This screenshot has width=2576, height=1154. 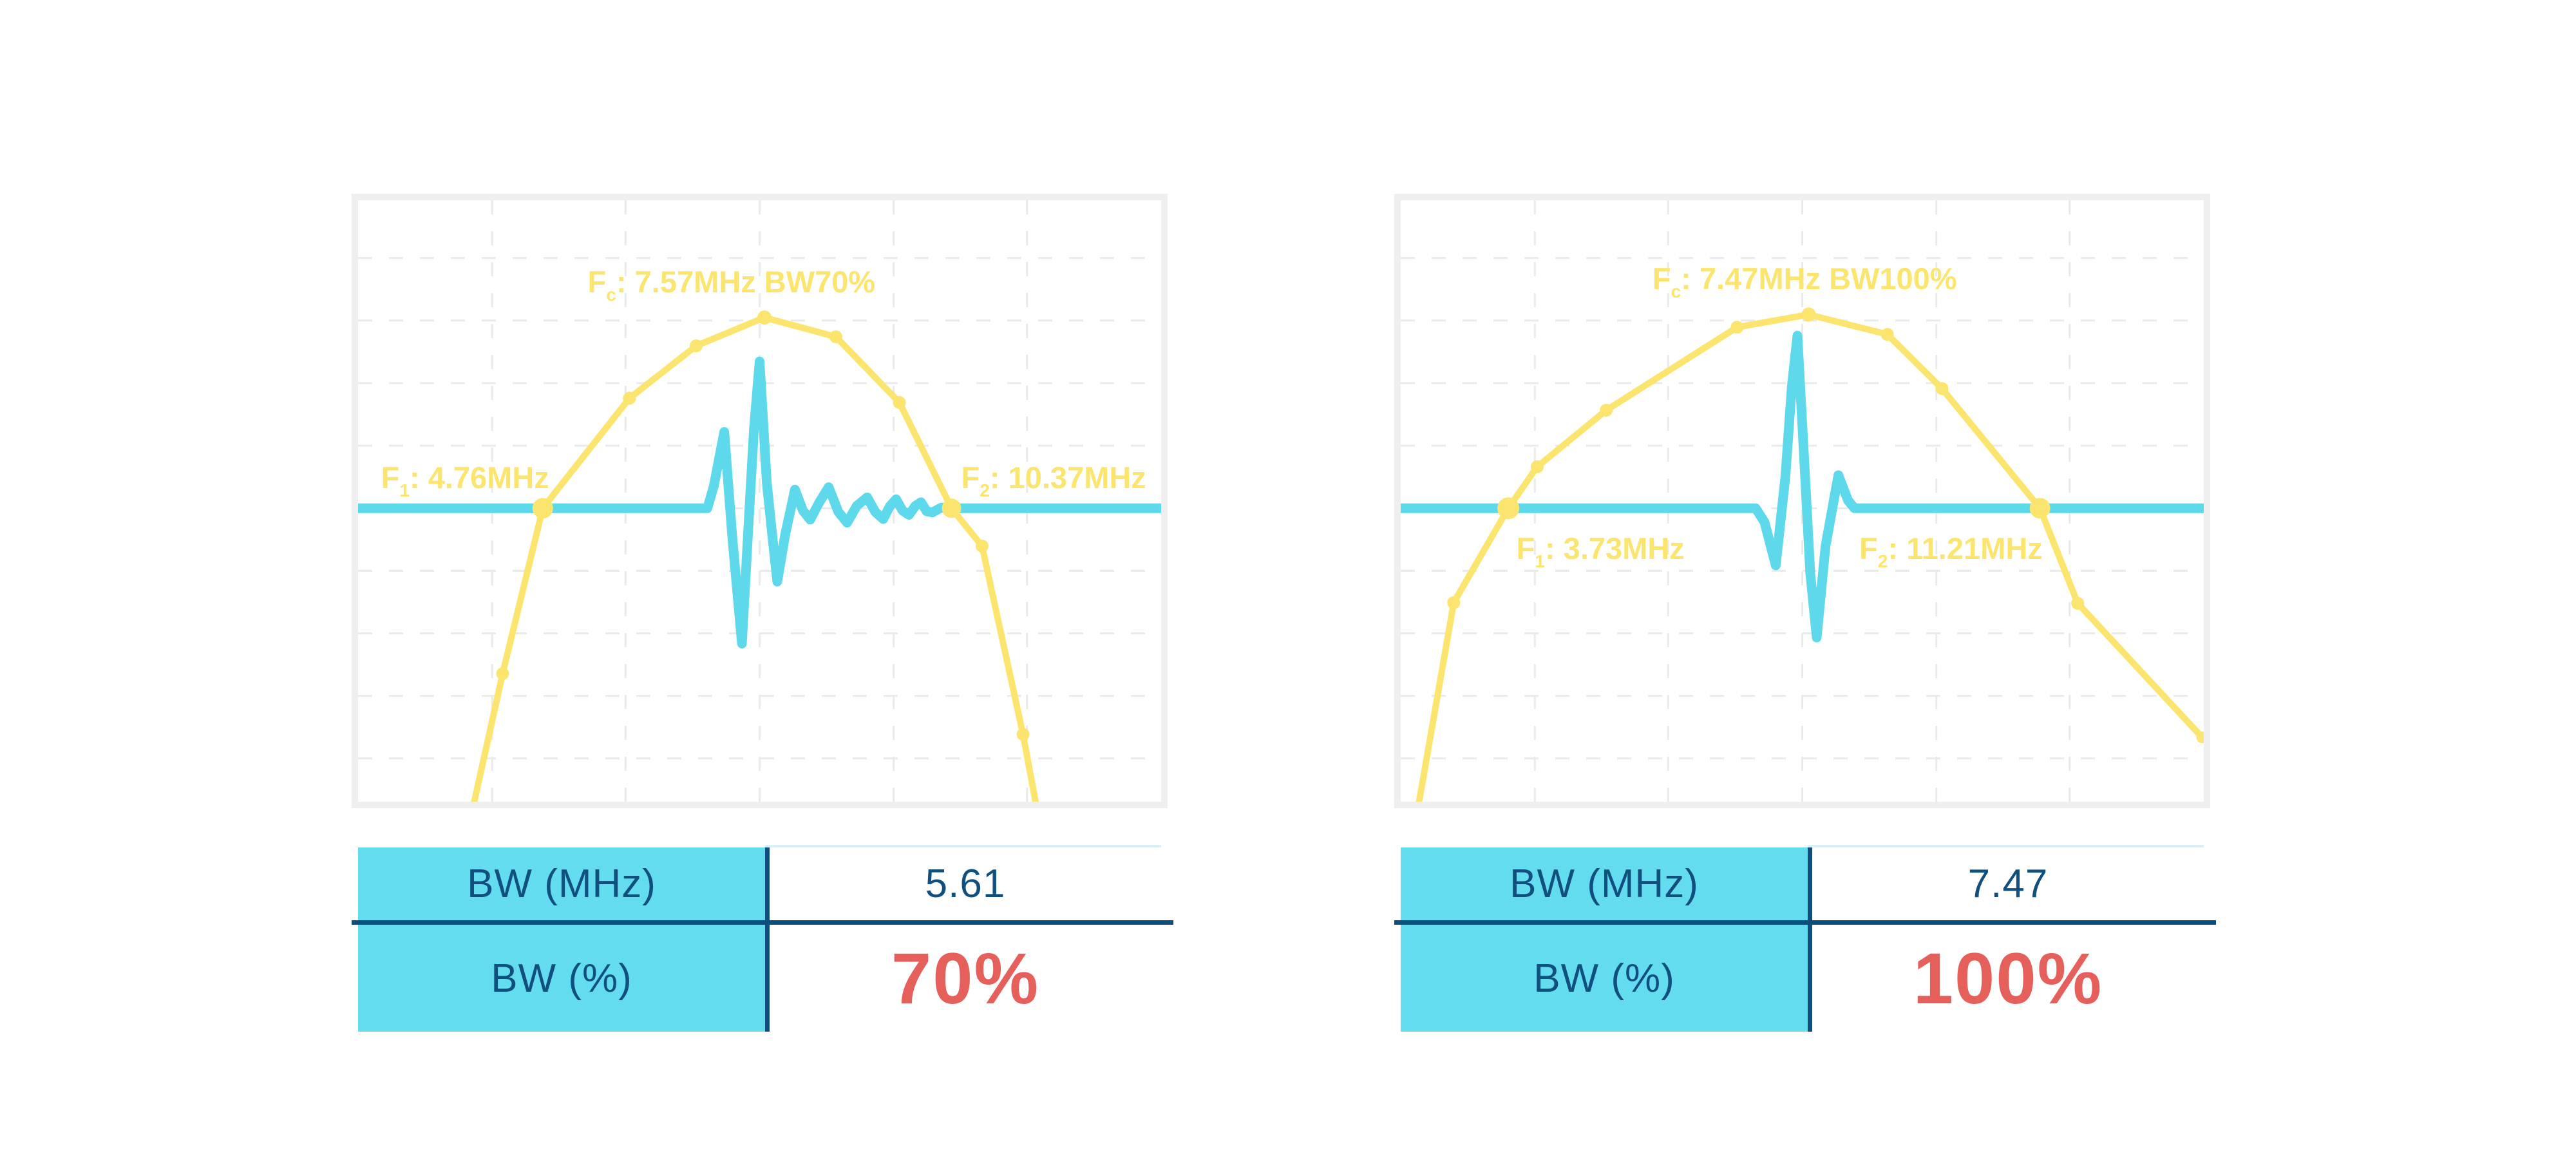 I want to click on fc-annotation: Fc: 7.47MHz BW100%, so click(x=1805, y=281).